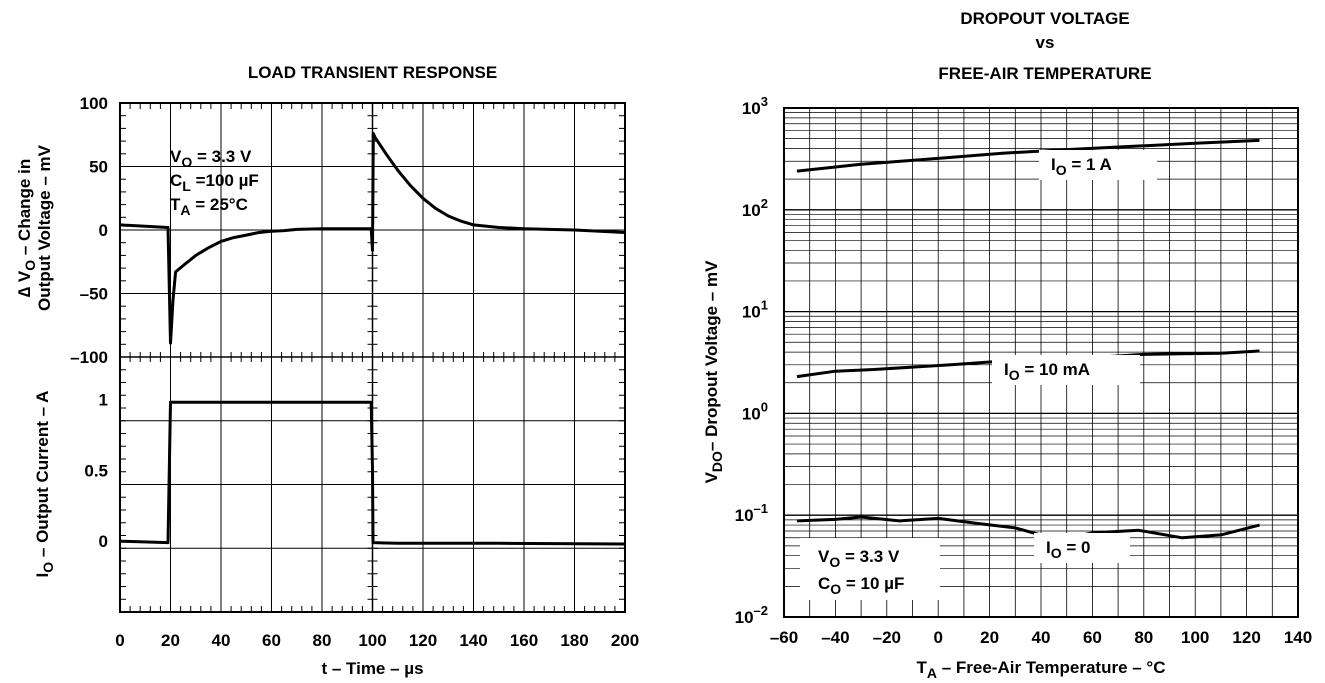 The image size is (1325, 683). Describe the element at coordinates (625, 640) in the screenshot. I see `x-tick-label: 200` at that location.